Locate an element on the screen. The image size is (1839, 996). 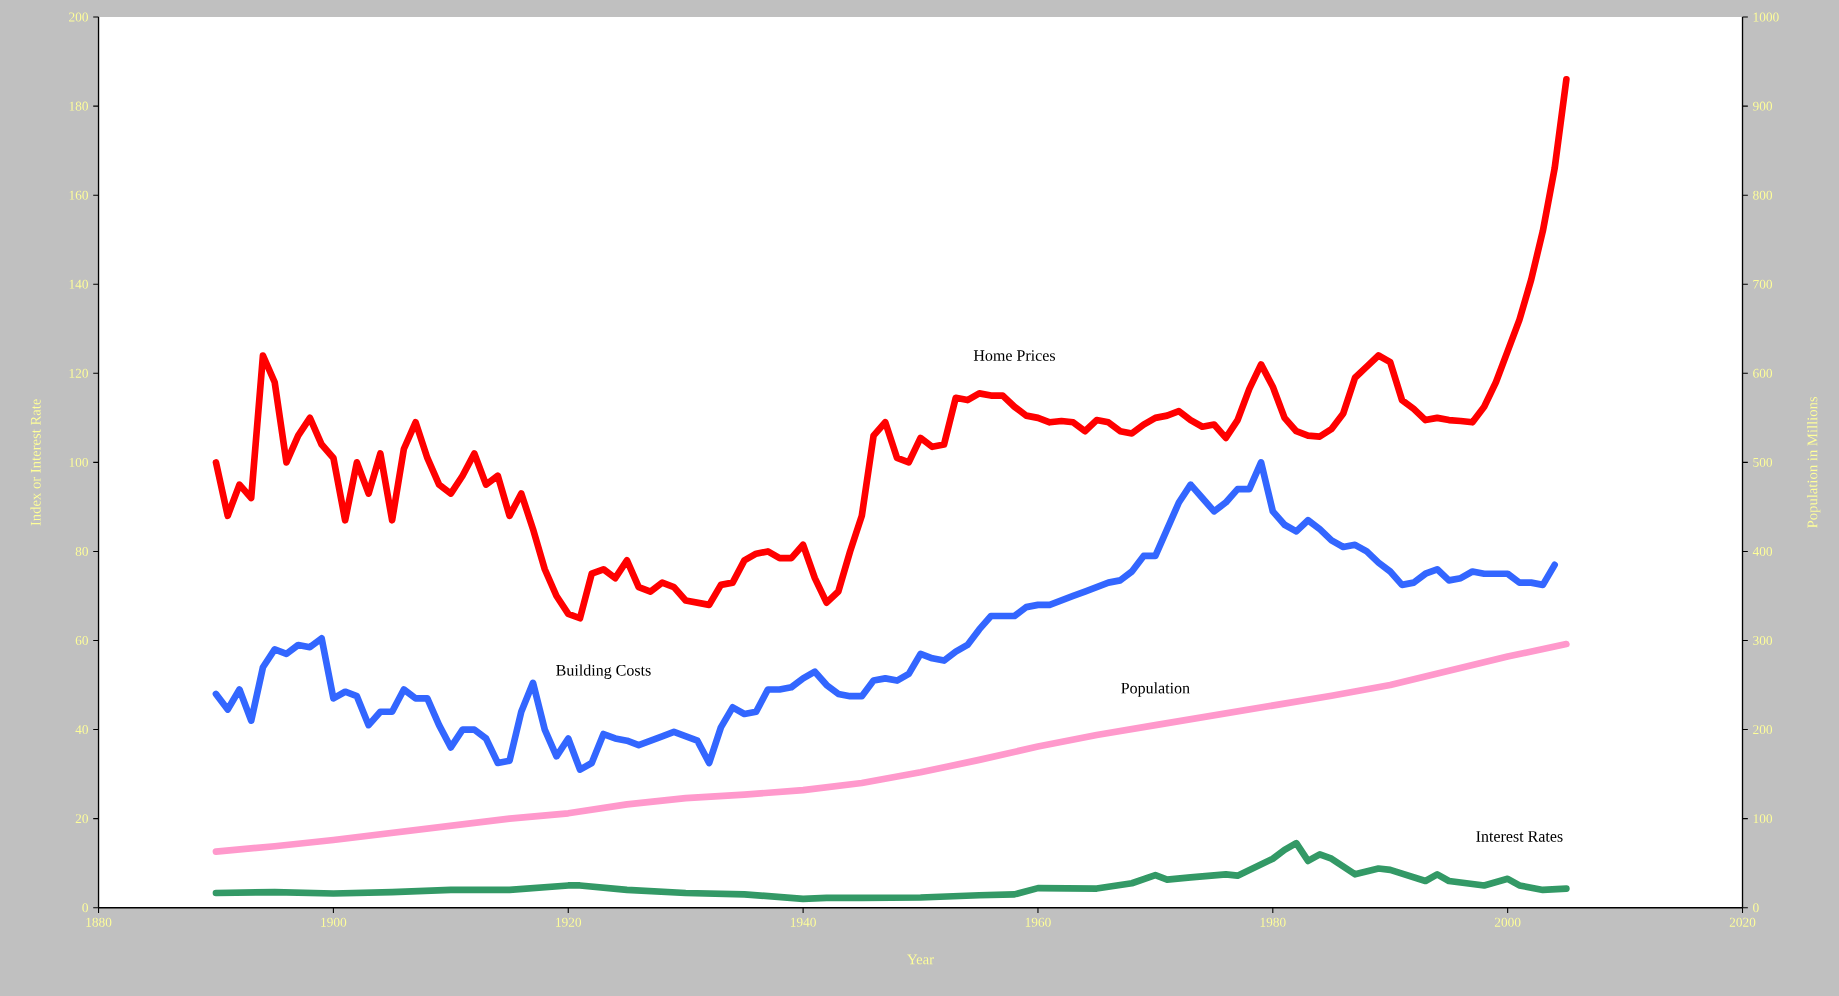
text: Interest Rates is located at coordinates (1519, 836).